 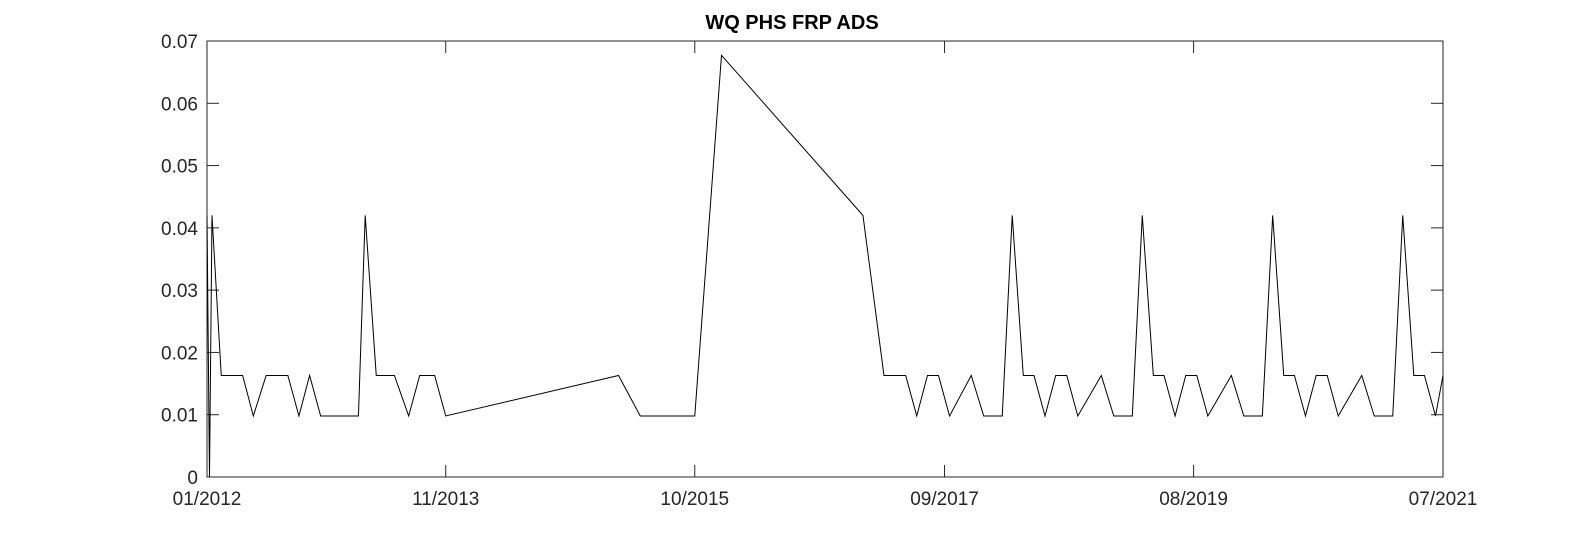 What do you see at coordinates (179, 229) in the screenshot?
I see `y-tick-label: 0.04` at bounding box center [179, 229].